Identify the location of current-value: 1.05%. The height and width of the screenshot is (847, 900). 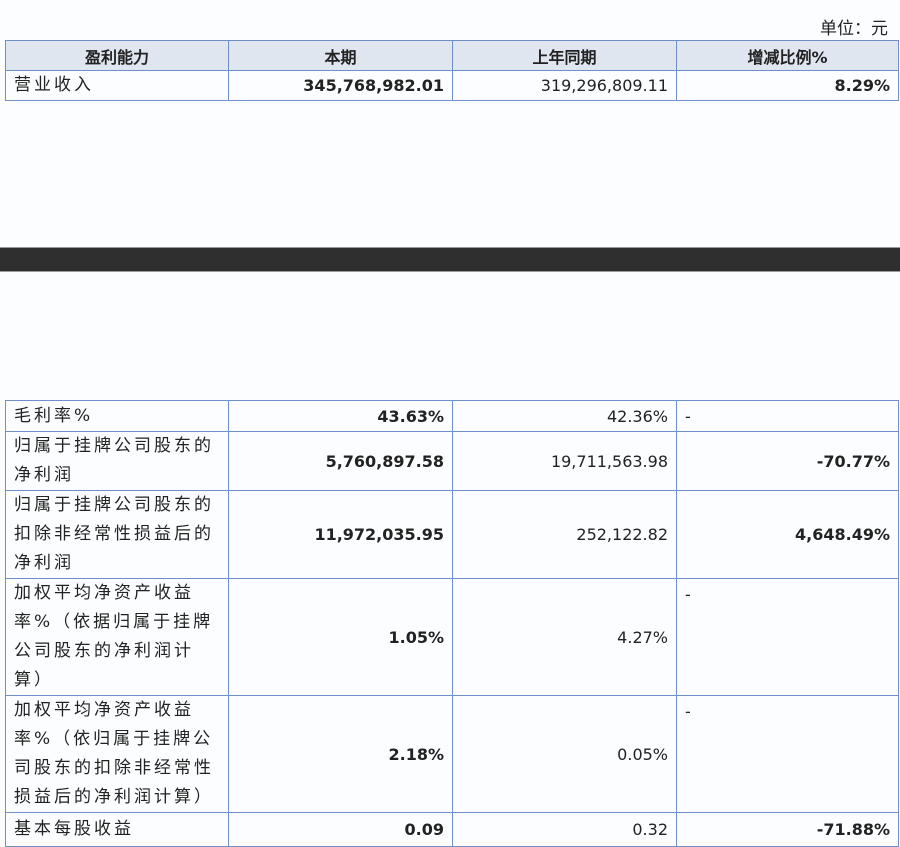
(340, 637).